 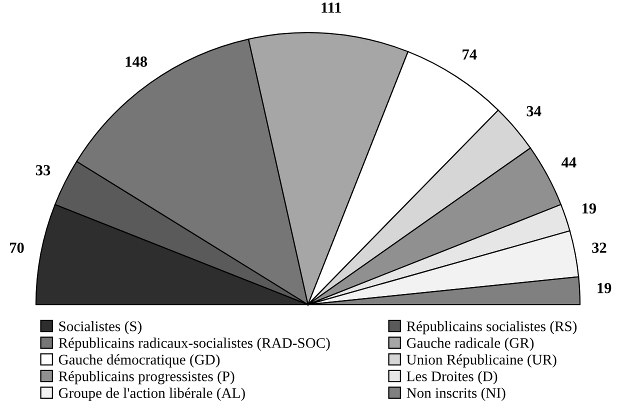 I want to click on data-label: 32, so click(x=599, y=247).